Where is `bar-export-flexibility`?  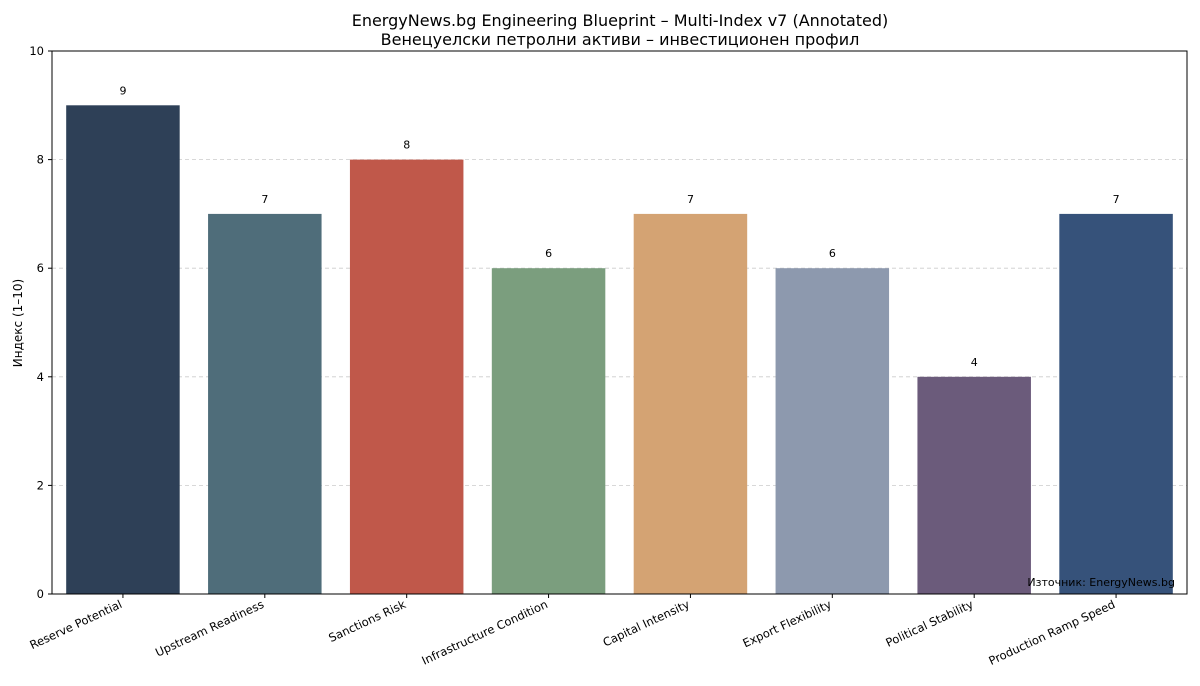
bar-export-flexibility is located at coordinates (832, 431).